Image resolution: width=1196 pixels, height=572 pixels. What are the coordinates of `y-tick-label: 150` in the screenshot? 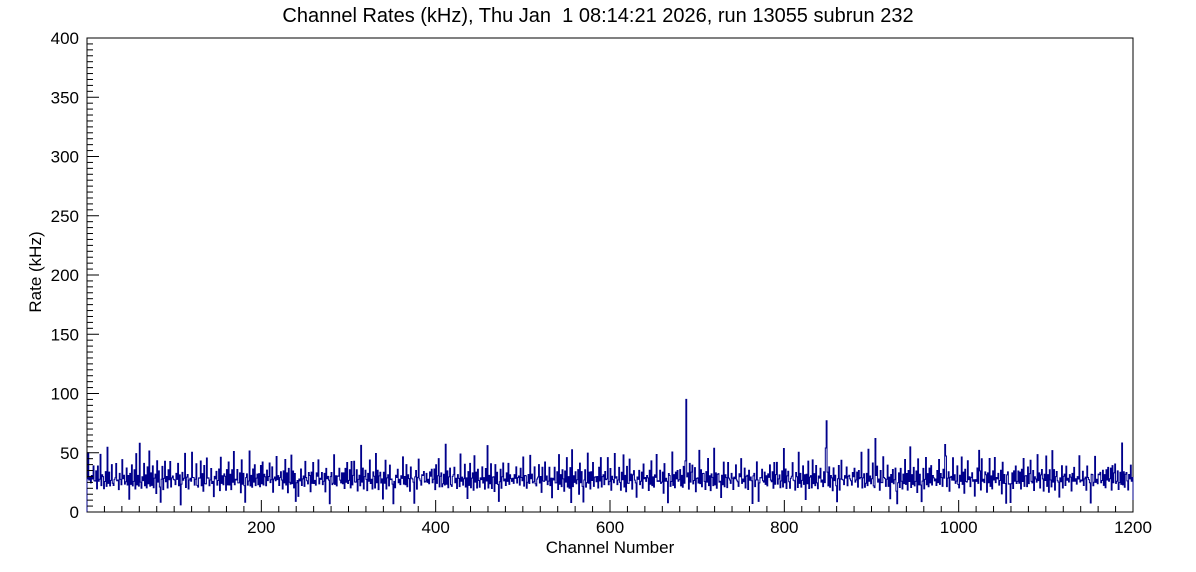 It's located at (65, 334).